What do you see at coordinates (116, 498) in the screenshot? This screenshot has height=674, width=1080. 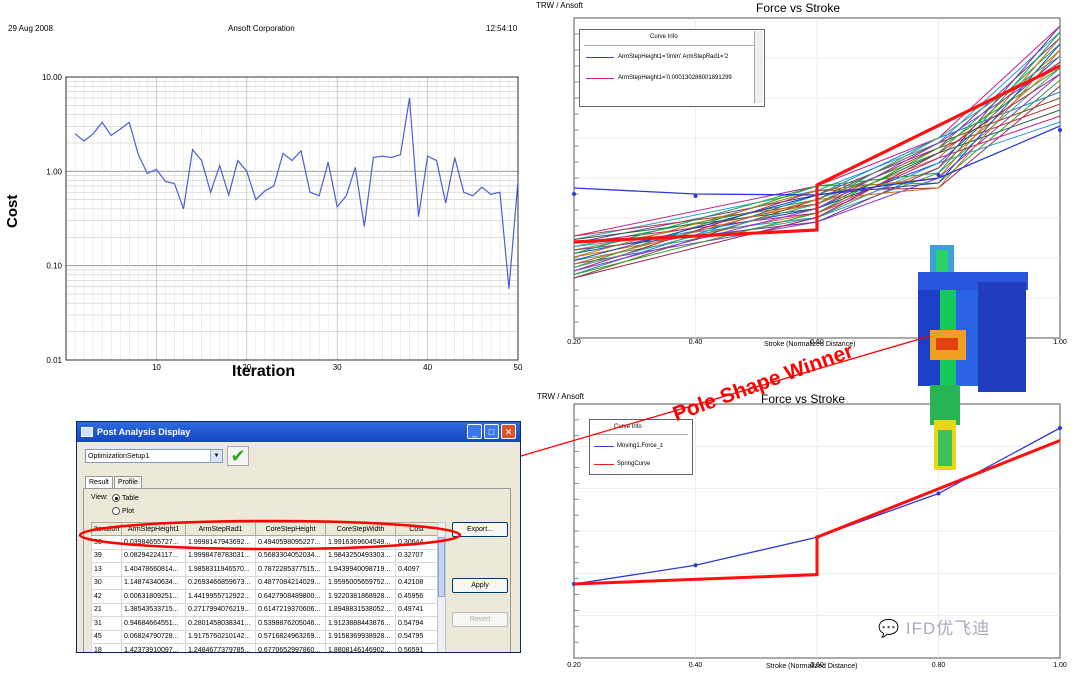 I see `radio-selected-icon` at bounding box center [116, 498].